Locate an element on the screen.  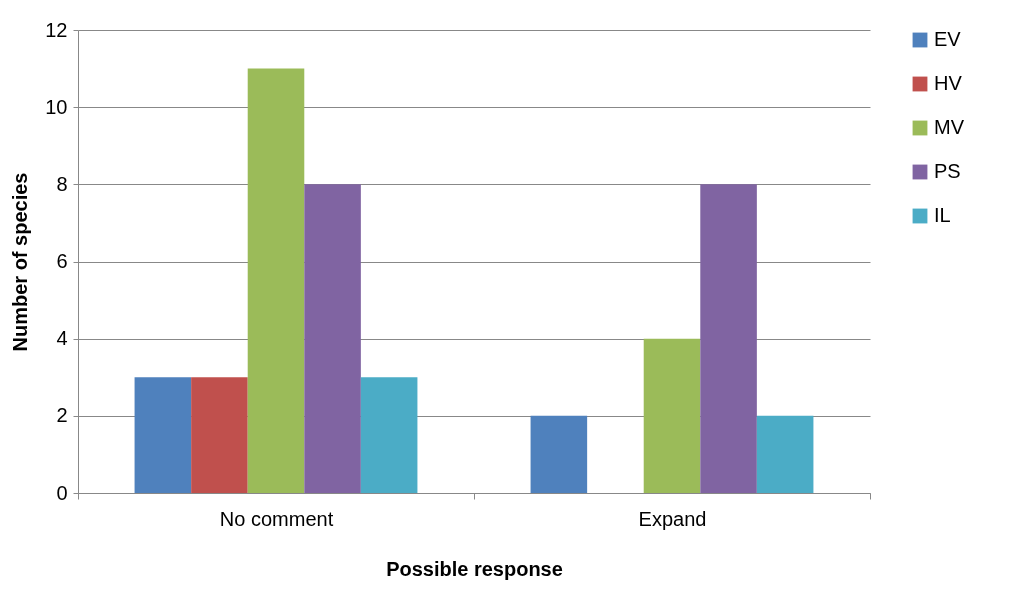
y-tick-label: 12 is located at coordinates (56, 29).